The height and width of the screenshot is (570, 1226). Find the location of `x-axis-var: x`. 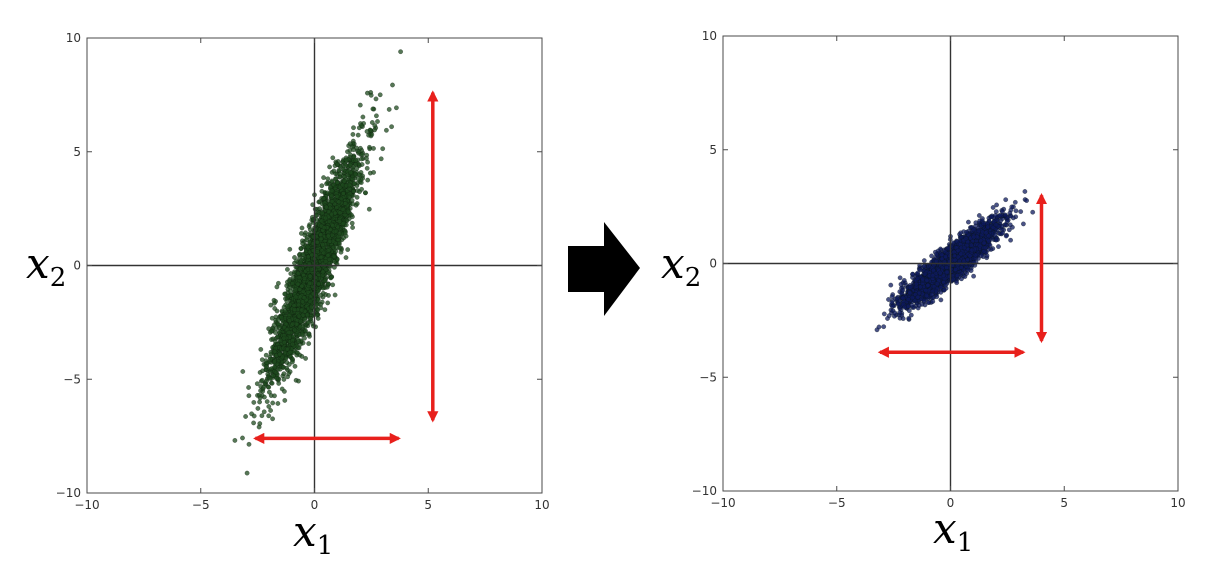

x-axis-var: x is located at coordinates (305, 531).